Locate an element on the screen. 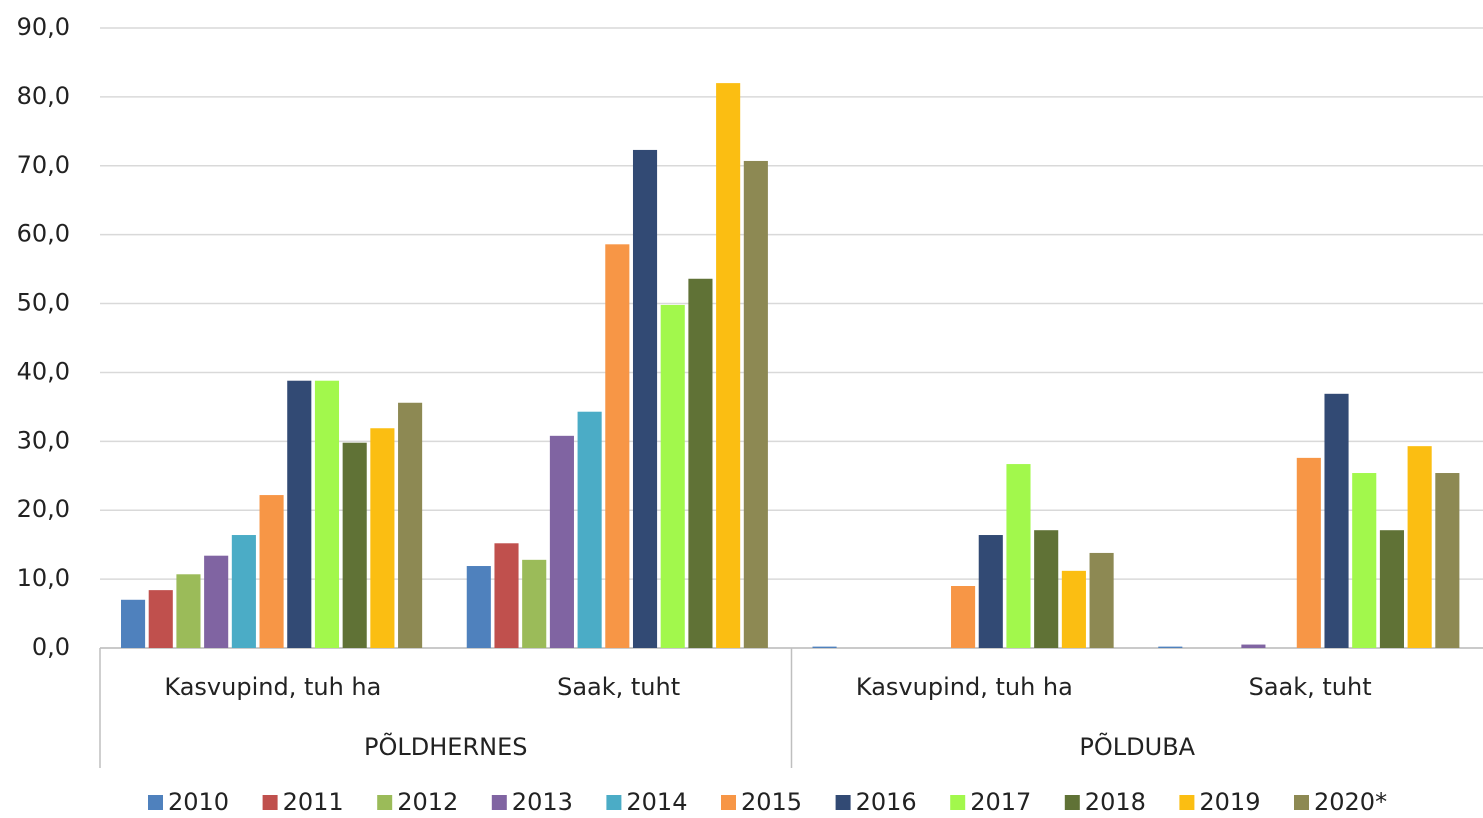 This screenshot has width=1483, height=818. y-tick-label: 60,0 is located at coordinates (43, 234).